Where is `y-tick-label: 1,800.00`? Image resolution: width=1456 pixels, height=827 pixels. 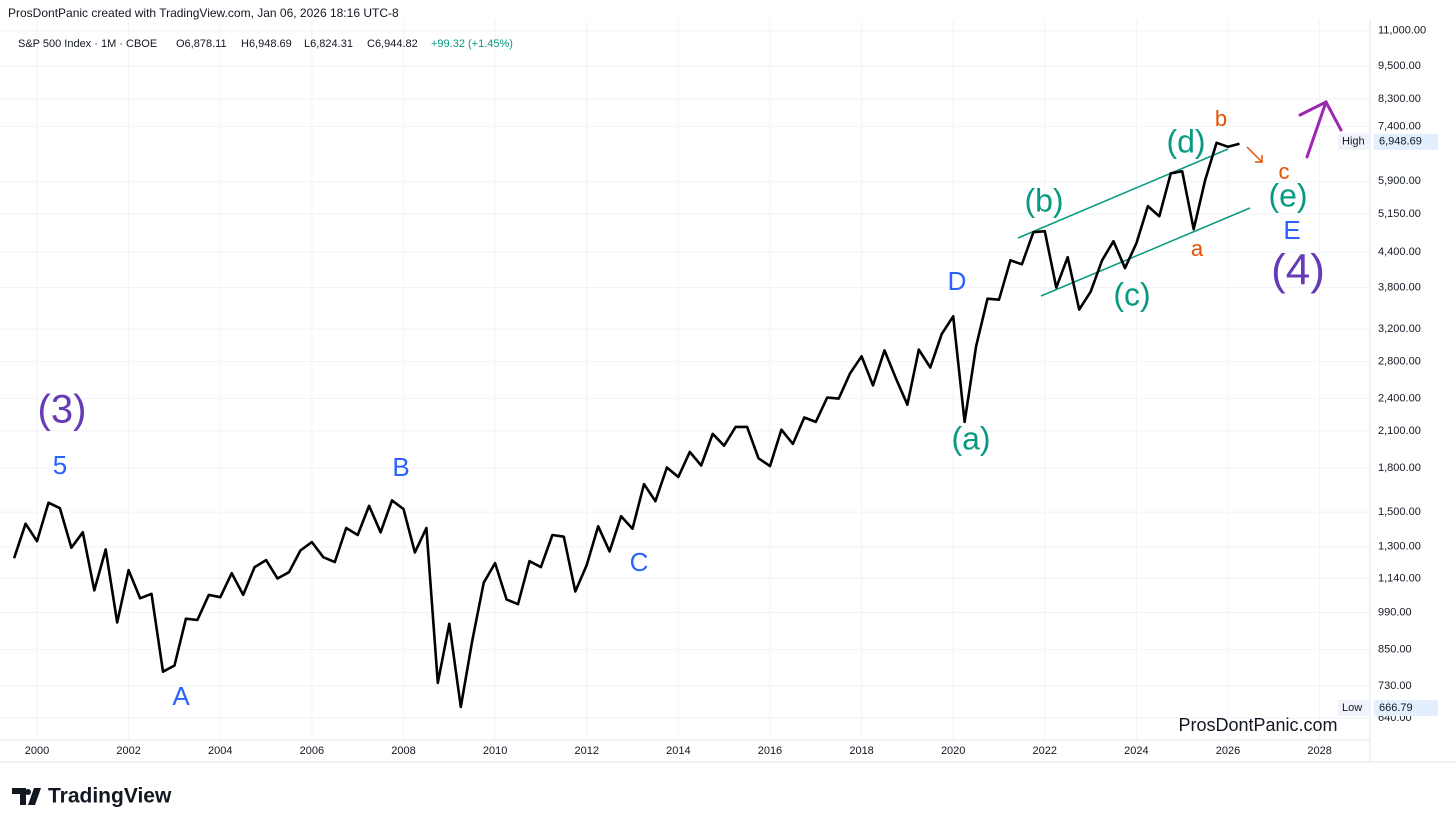 y-tick-label: 1,800.00 is located at coordinates (1399, 468).